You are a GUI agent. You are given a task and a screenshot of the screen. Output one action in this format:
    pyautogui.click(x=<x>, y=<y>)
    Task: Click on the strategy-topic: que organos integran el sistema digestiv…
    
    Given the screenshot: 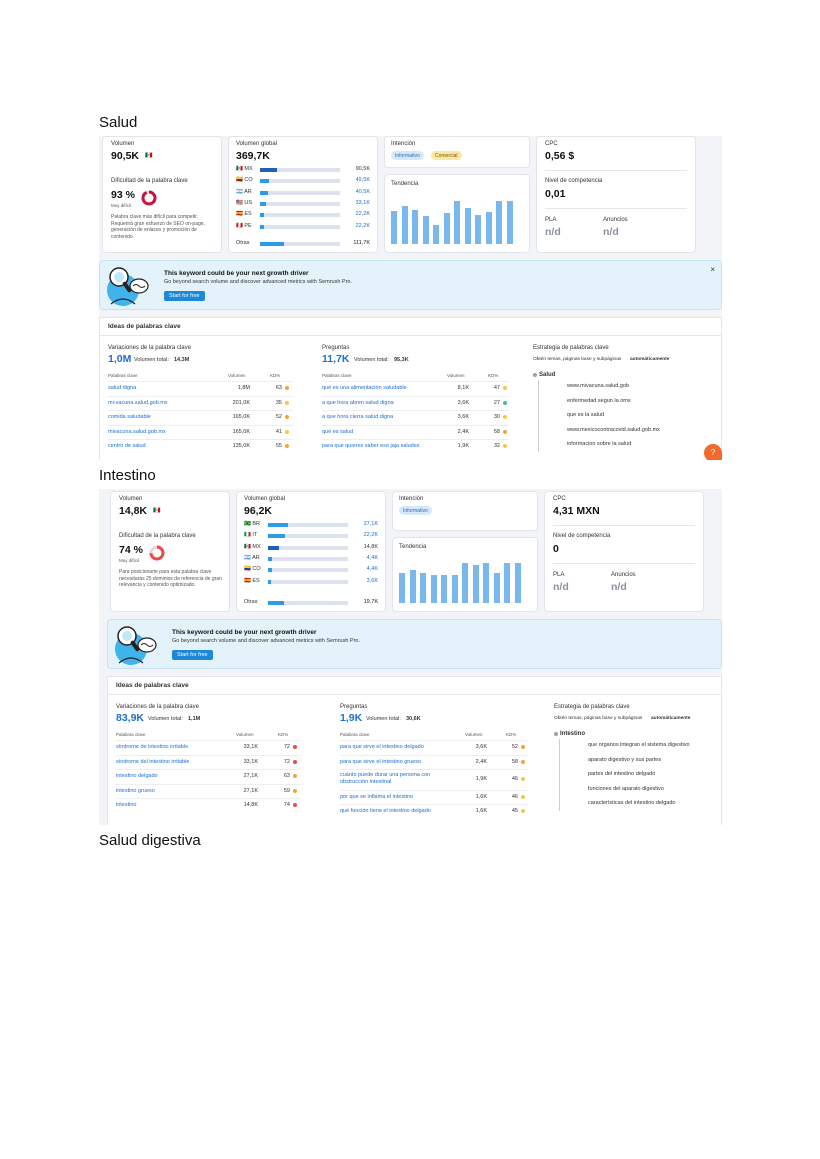 What is the action you would take?
    pyautogui.click(x=639, y=745)
    